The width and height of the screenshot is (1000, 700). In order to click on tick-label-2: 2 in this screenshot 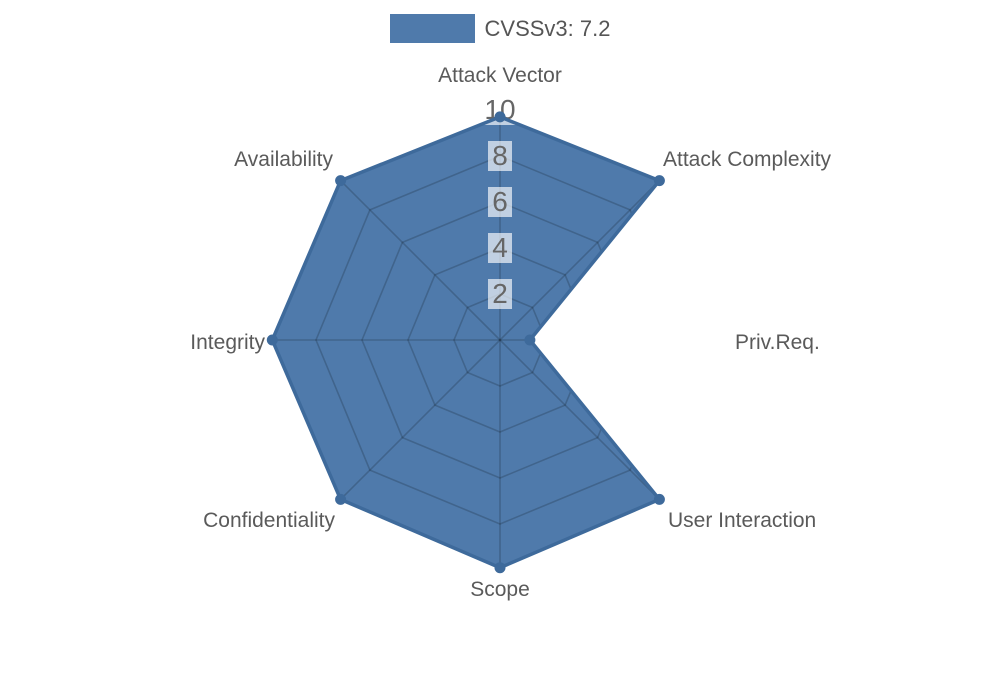, I will do `click(500, 293)`.